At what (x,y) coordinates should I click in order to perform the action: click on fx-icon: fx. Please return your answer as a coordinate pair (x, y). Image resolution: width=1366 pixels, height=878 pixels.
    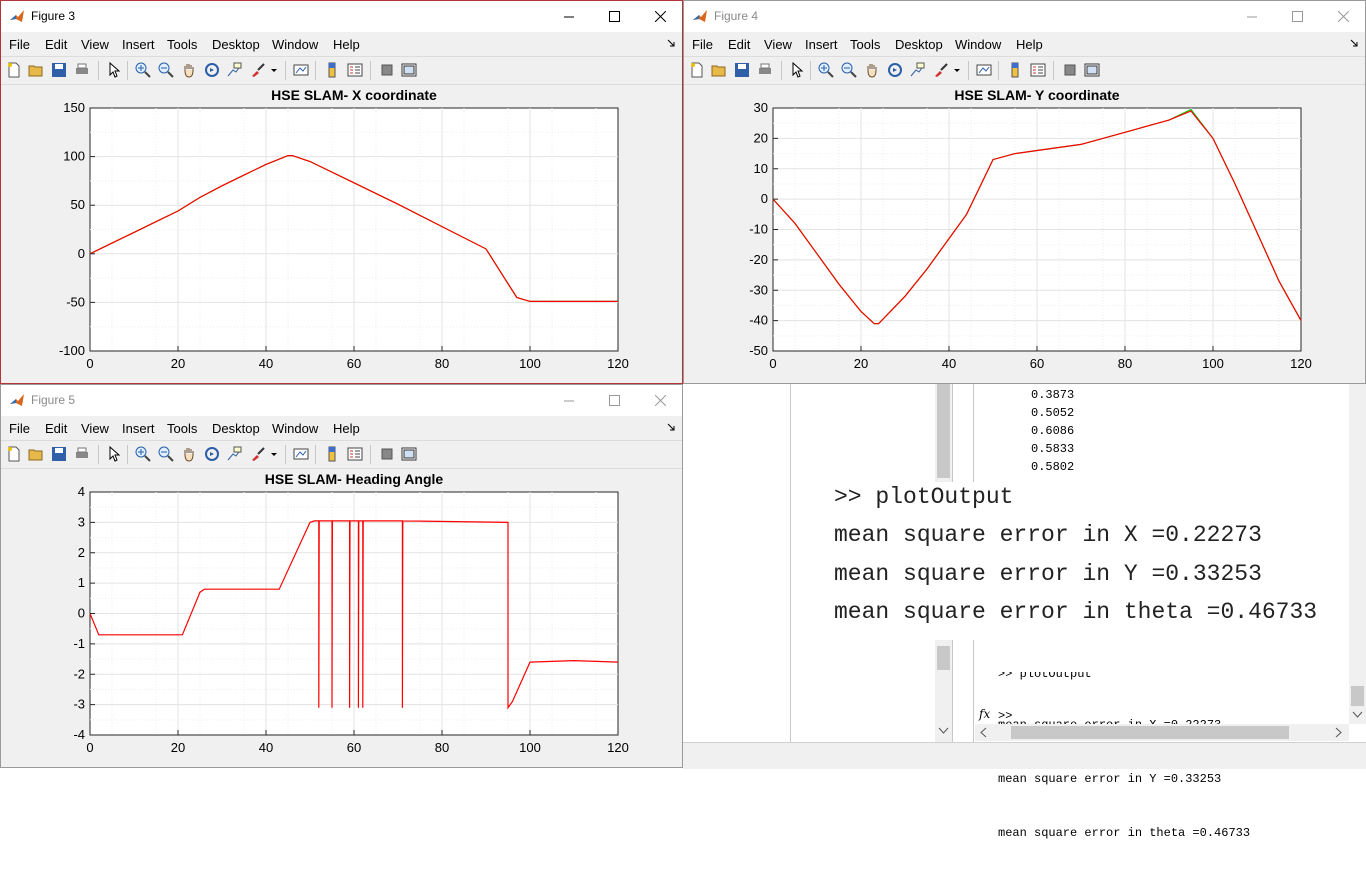
    Looking at the image, I should click on (985, 714).